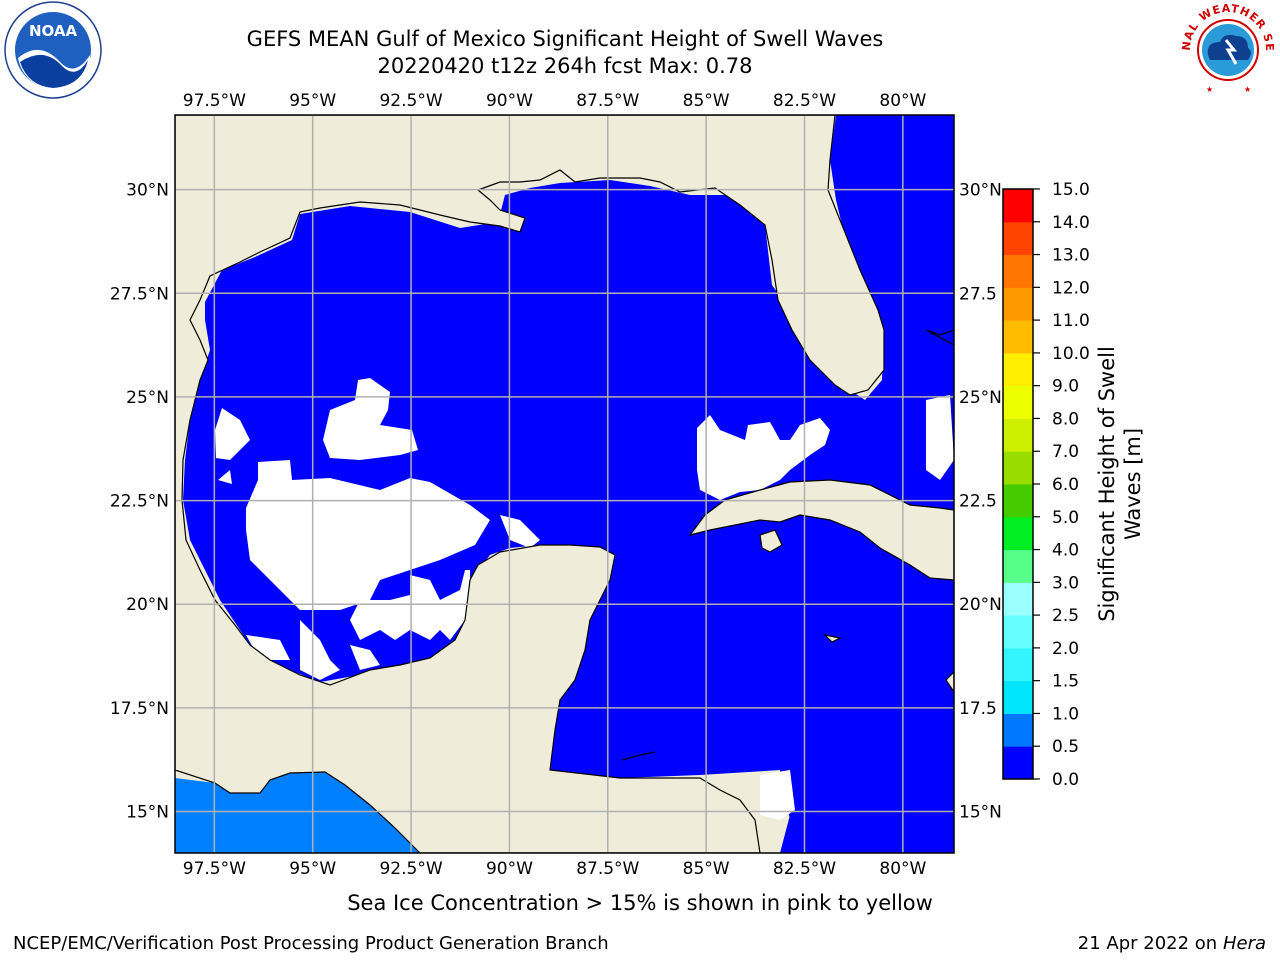 The height and width of the screenshot is (960, 1280). I want to click on colorbar-label-line1: Significant Height of Swell, so click(1107, 484).